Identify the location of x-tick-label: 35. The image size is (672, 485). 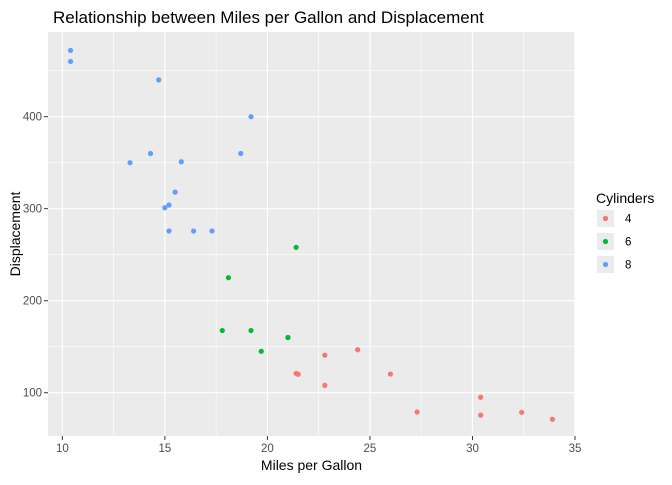
(575, 449).